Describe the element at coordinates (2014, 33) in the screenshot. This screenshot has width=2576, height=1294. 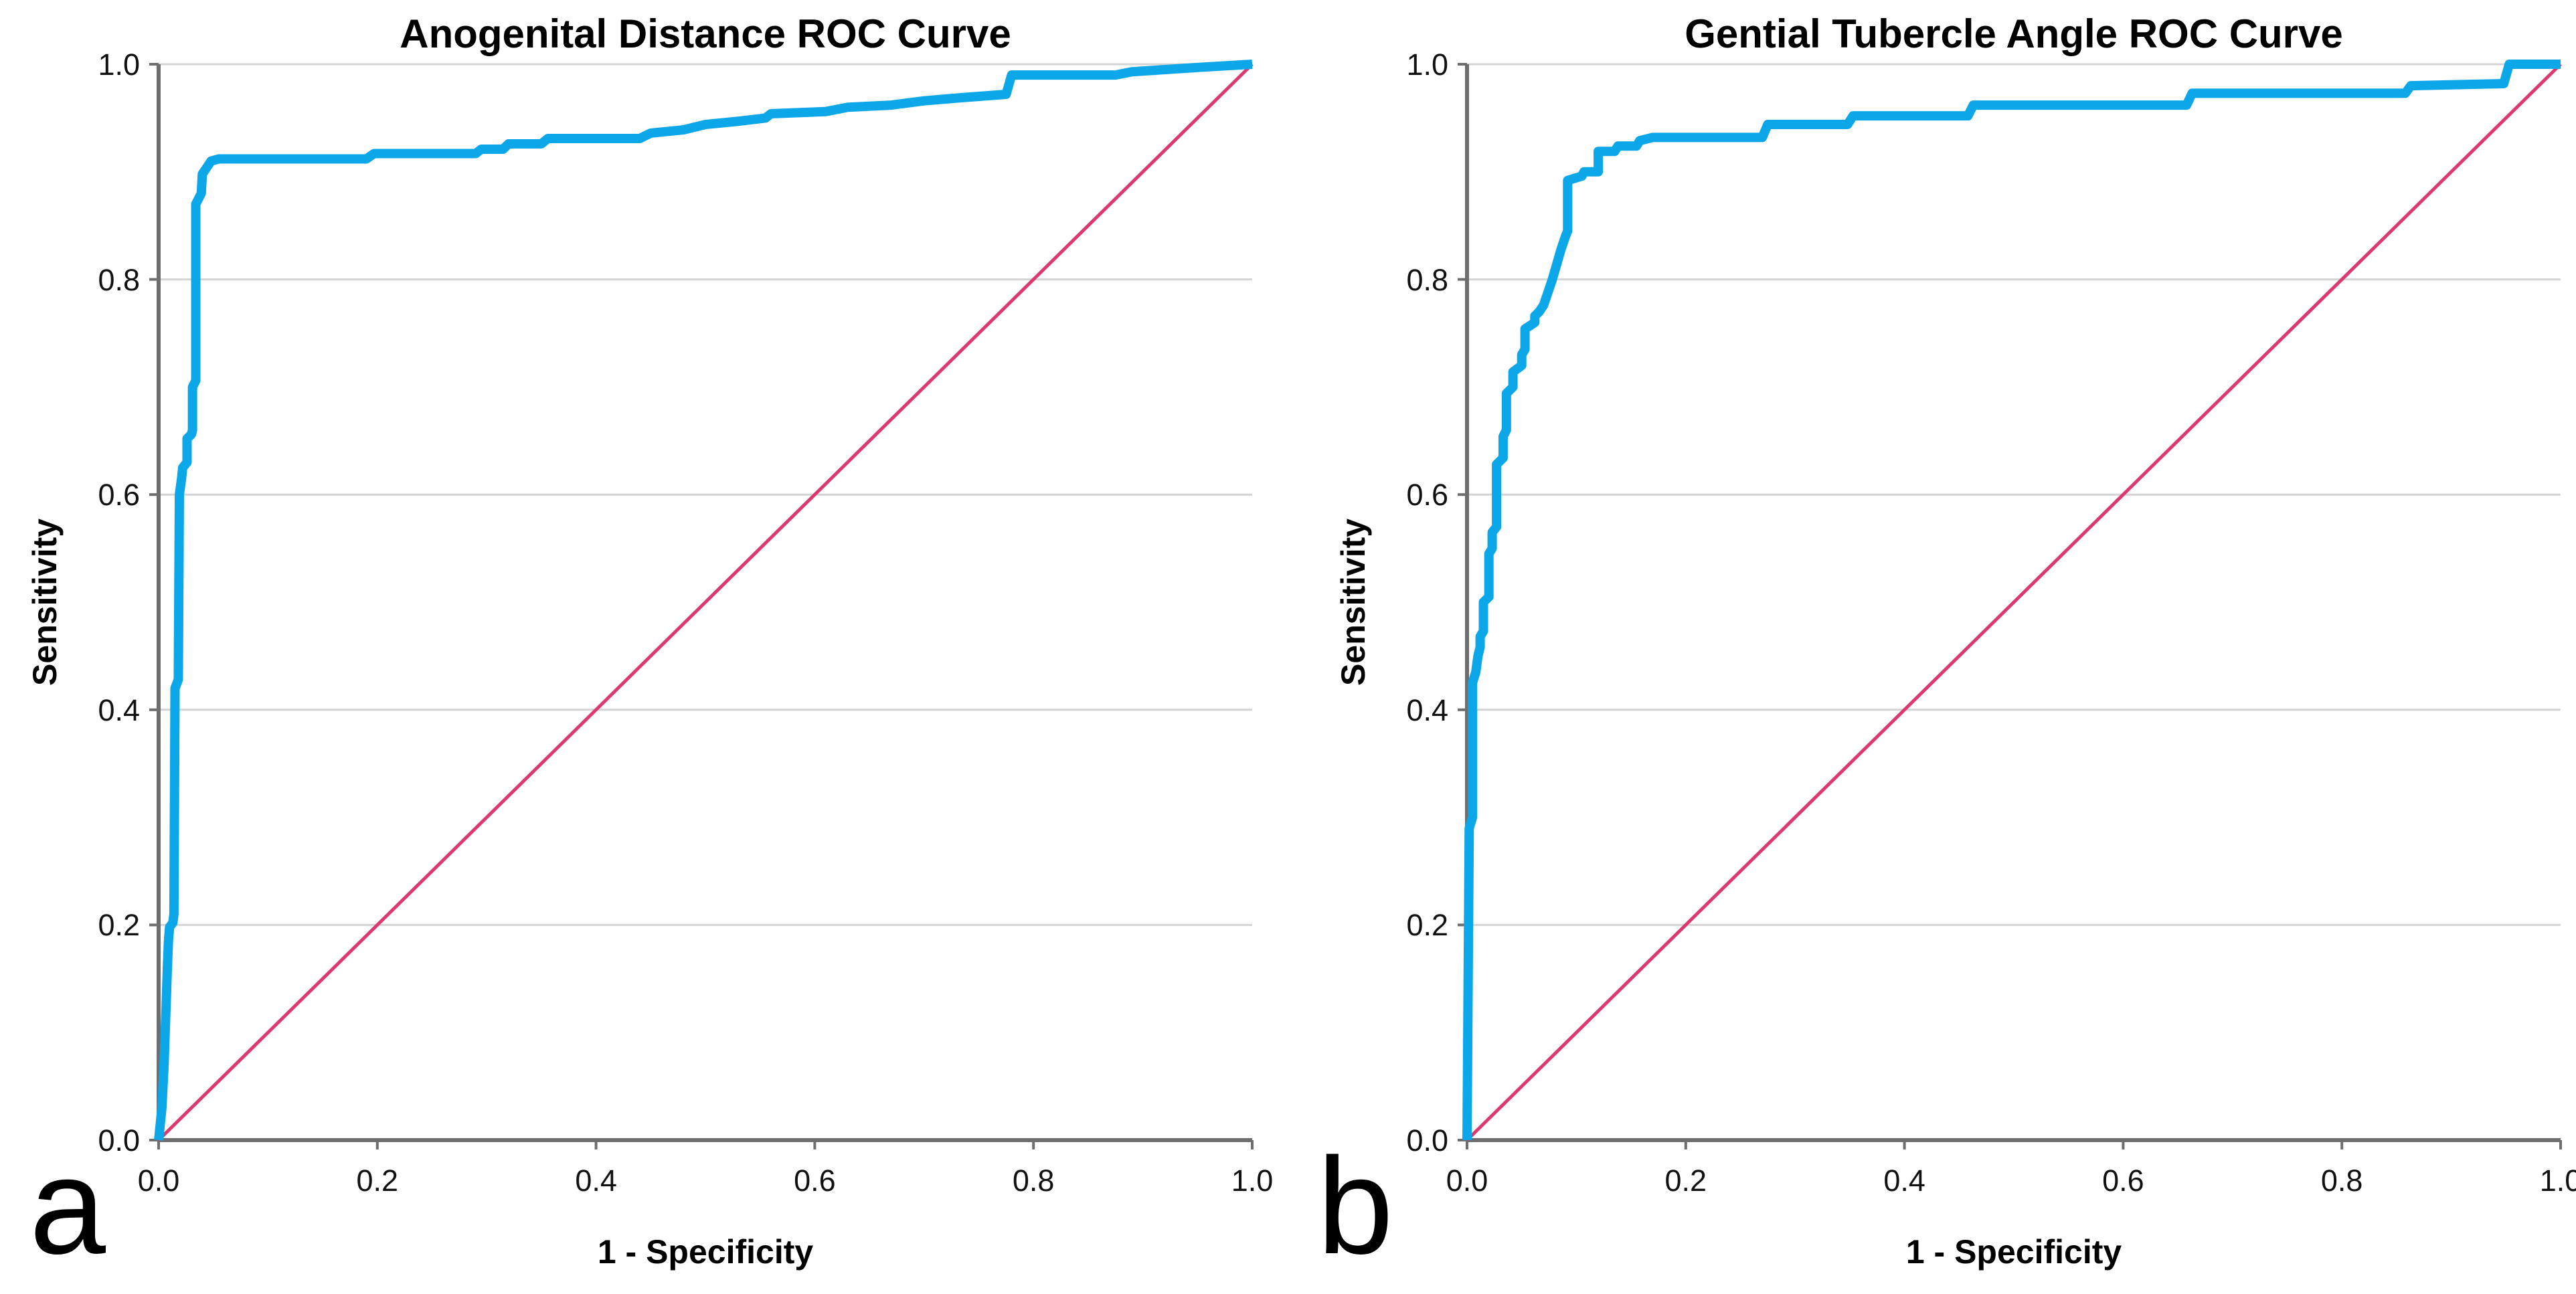
I see `chart-title: Gential Tubercle Angle ROC Curve` at that location.